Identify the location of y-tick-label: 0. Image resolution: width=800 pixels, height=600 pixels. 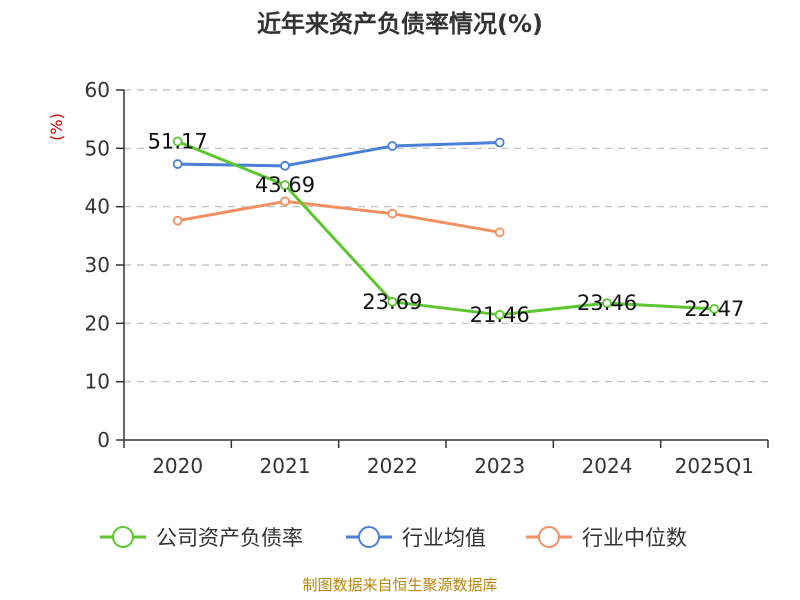
(103, 440).